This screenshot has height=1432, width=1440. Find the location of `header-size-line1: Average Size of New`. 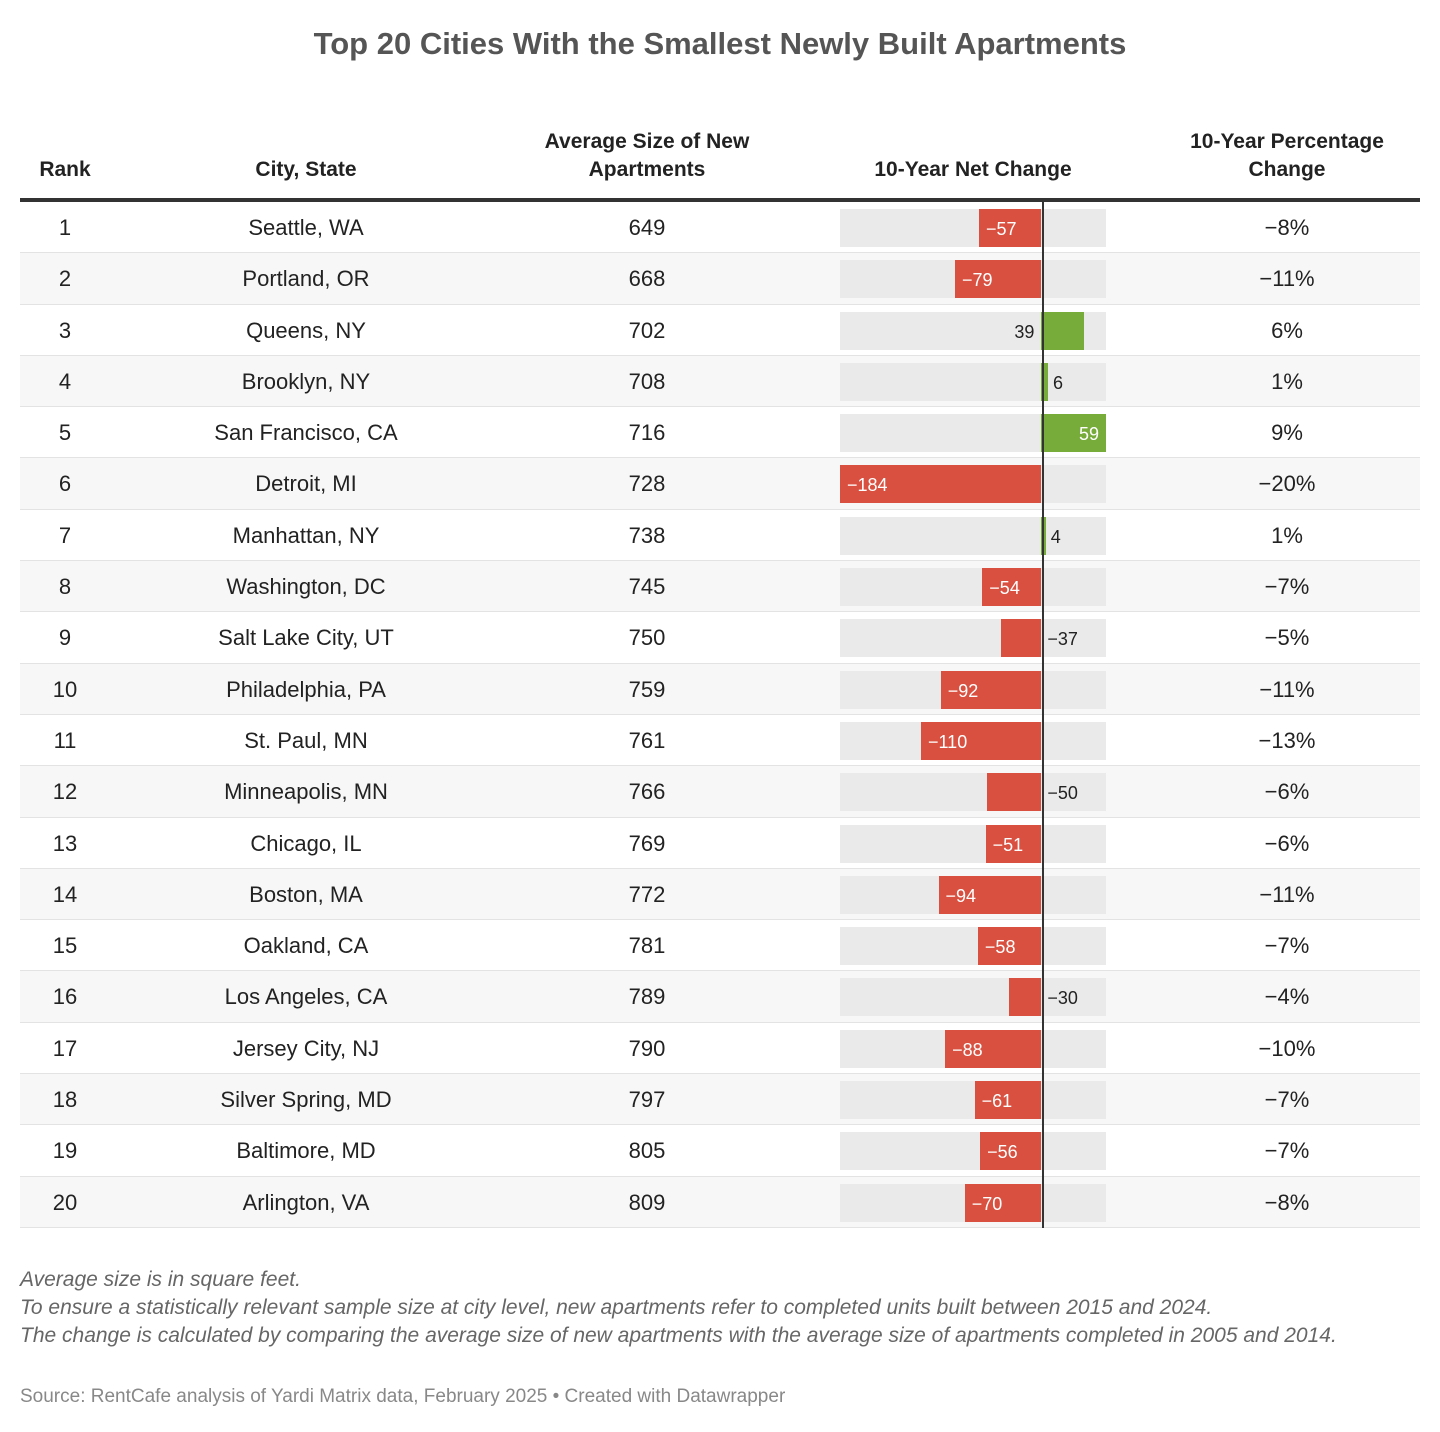

header-size-line1: Average Size of New is located at coordinates (647, 141).